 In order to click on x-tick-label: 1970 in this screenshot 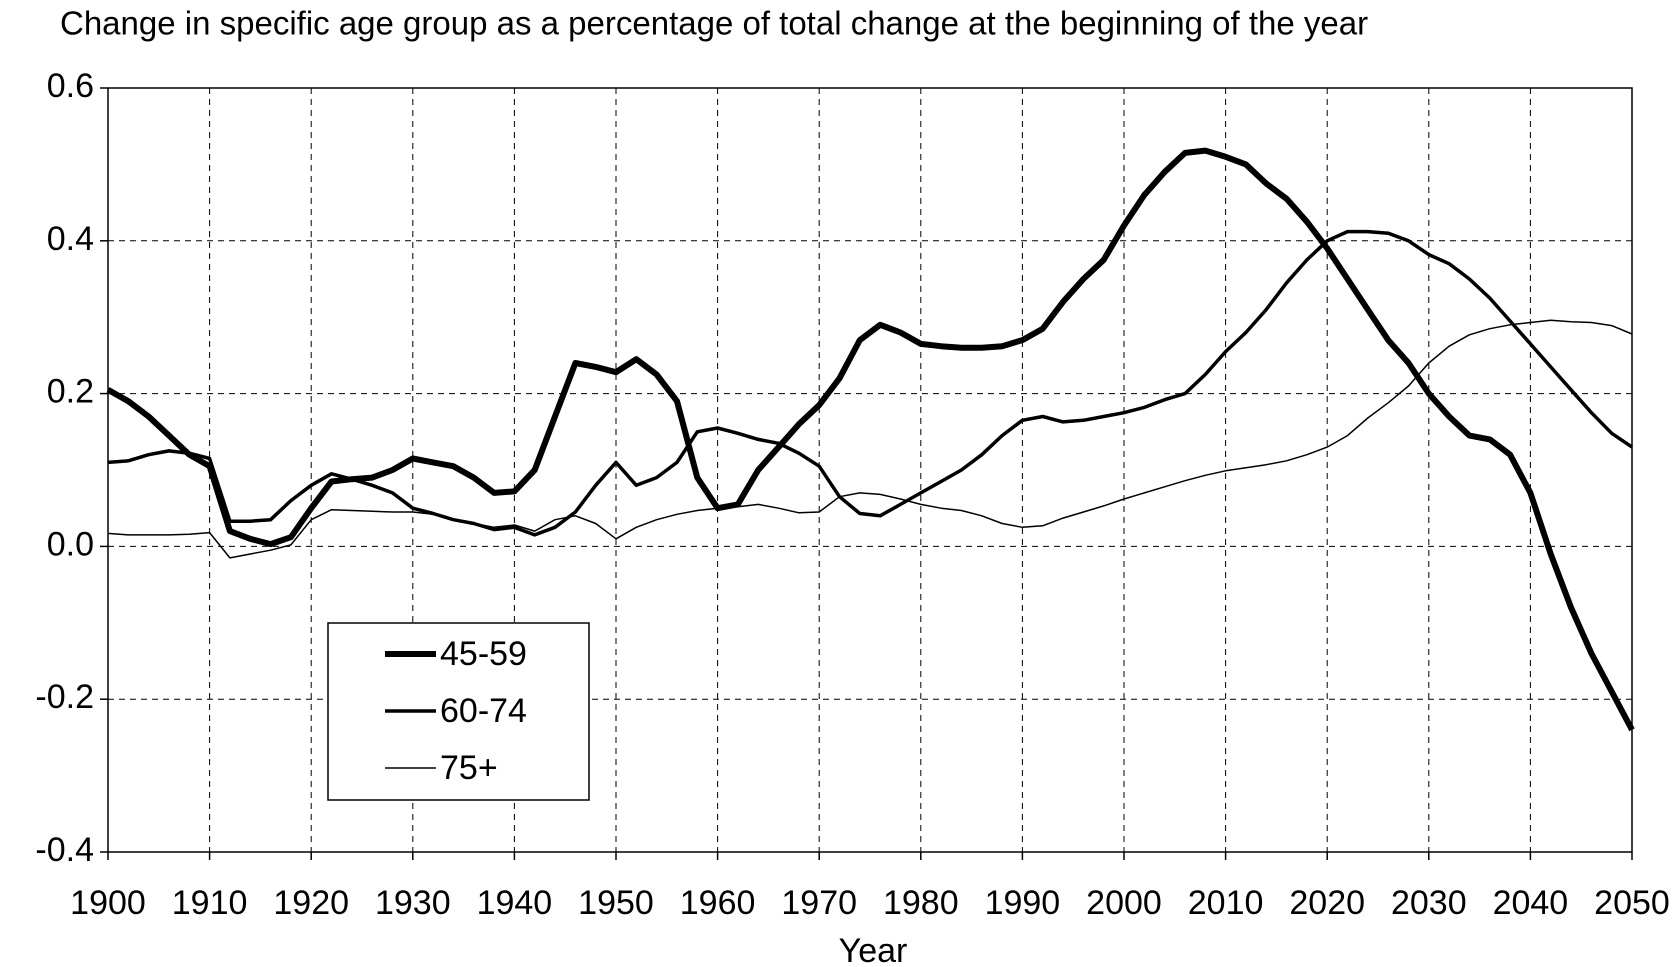, I will do `click(819, 903)`.